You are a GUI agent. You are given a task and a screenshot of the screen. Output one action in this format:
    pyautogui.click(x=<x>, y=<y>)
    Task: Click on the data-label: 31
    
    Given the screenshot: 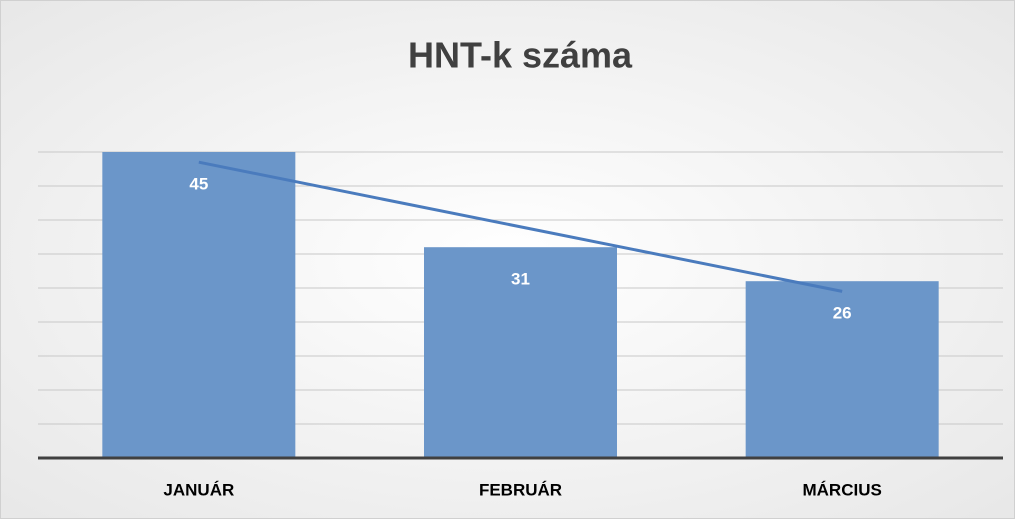 What is the action you would take?
    pyautogui.click(x=520, y=279)
    